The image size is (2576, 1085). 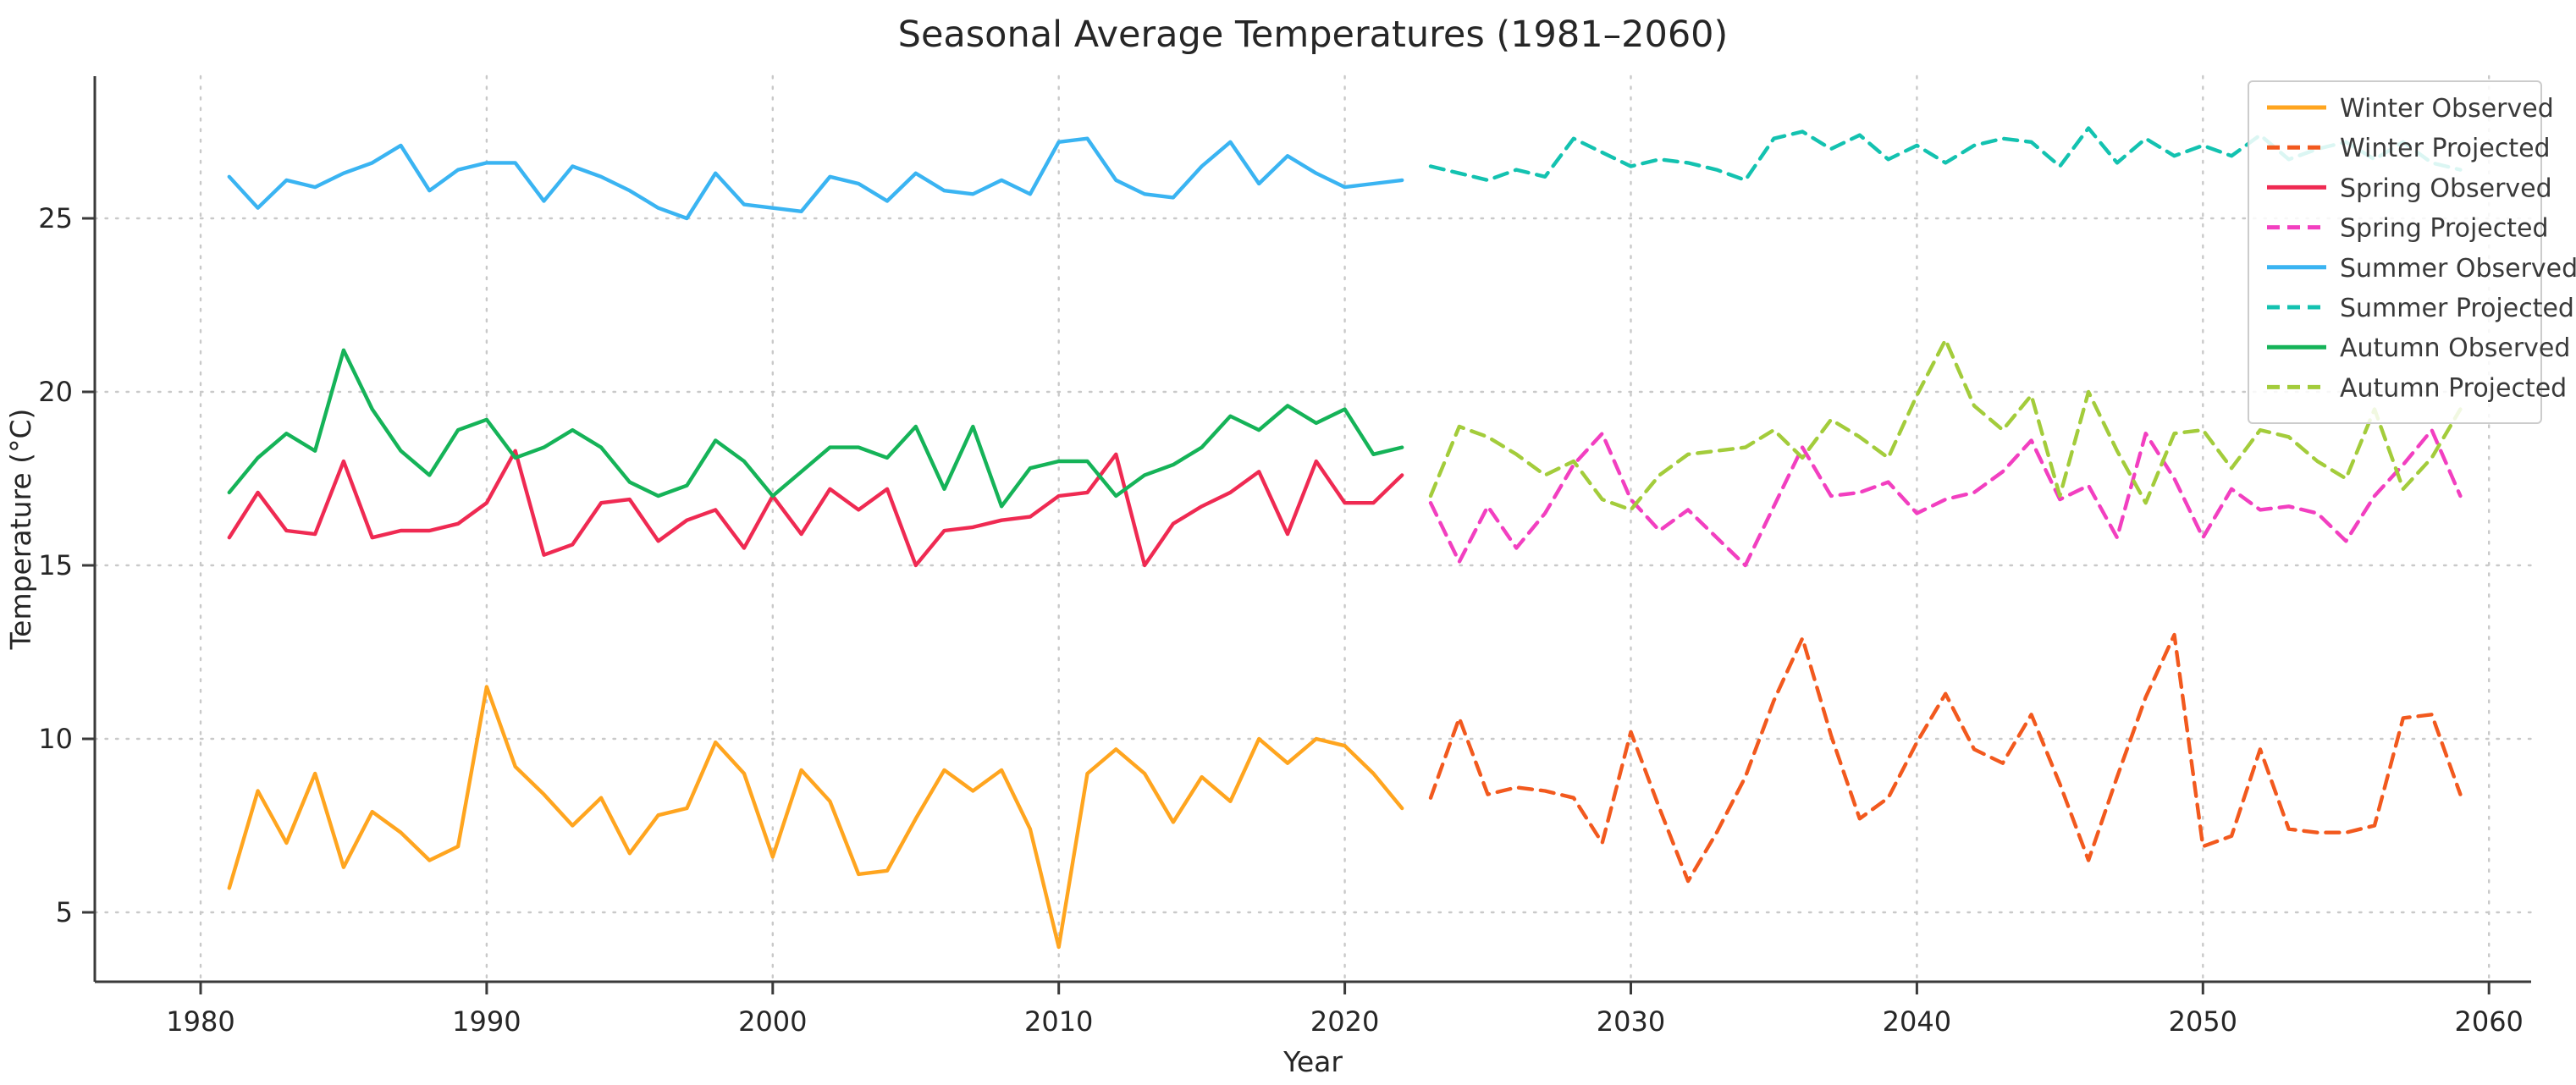 I want to click on y-tick-label: 25, so click(x=55, y=218).